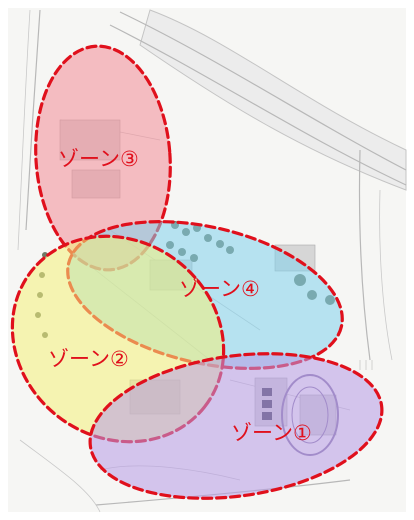  Describe the element at coordinates (98, 159) in the screenshot. I see `zone-3-label: ゾーン③` at that location.